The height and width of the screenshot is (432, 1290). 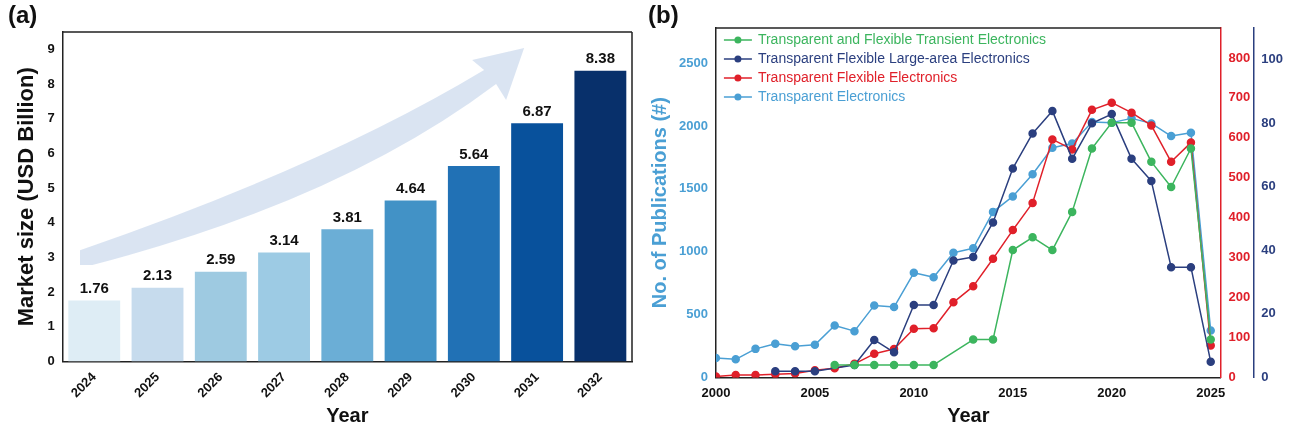 What do you see at coordinates (1272, 59) in the screenshot?
I see `y3-tick-label: 100` at bounding box center [1272, 59].